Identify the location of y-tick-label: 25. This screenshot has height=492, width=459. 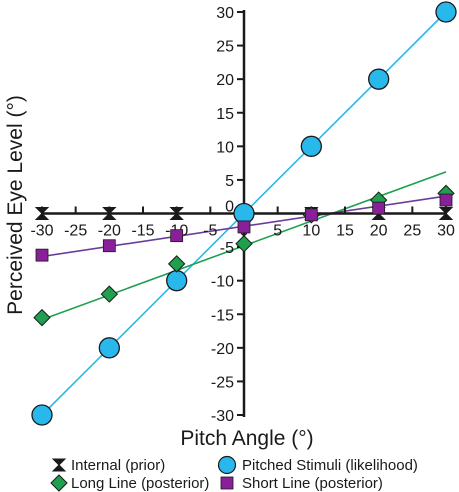
(225, 47).